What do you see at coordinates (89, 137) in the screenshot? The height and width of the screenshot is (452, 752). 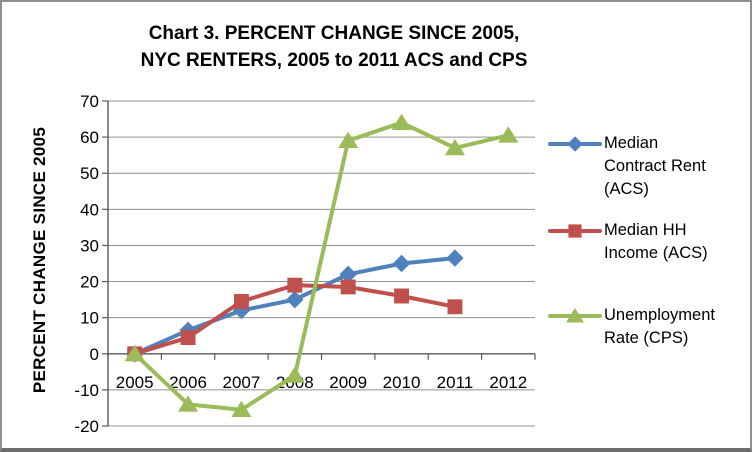 I see `svg-text: 60` at bounding box center [89, 137].